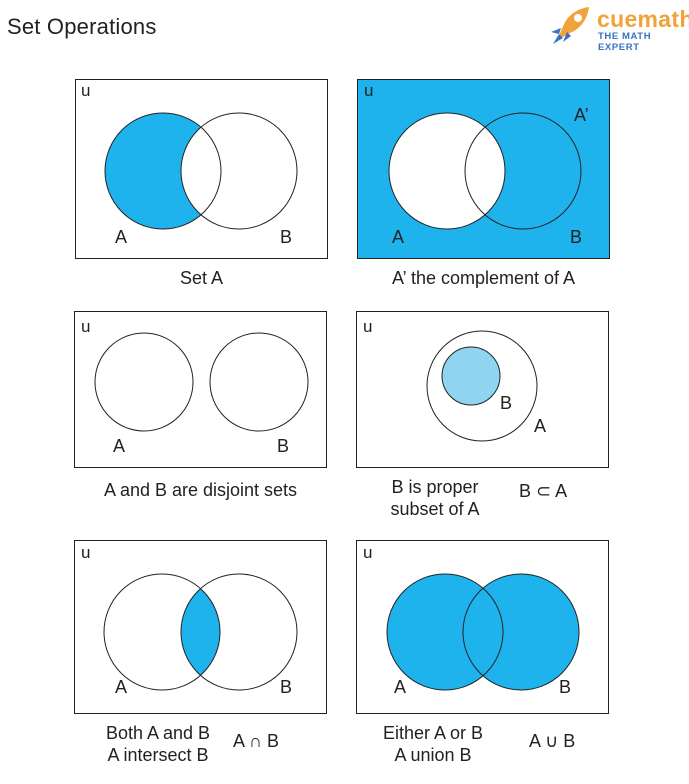 The height and width of the screenshot is (784, 689). I want to click on rocket-icon, so click(570, 25).